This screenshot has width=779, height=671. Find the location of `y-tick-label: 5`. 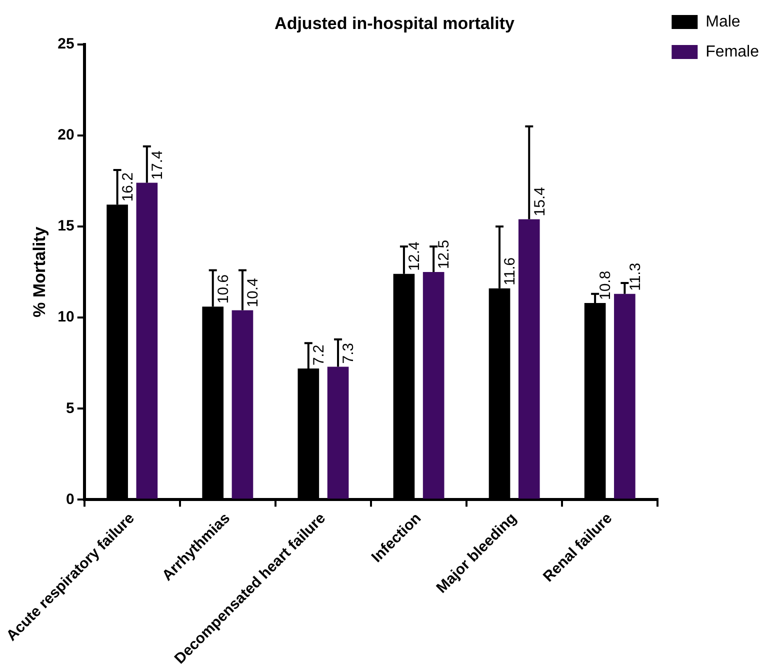

y-tick-label: 5 is located at coordinates (70, 408).